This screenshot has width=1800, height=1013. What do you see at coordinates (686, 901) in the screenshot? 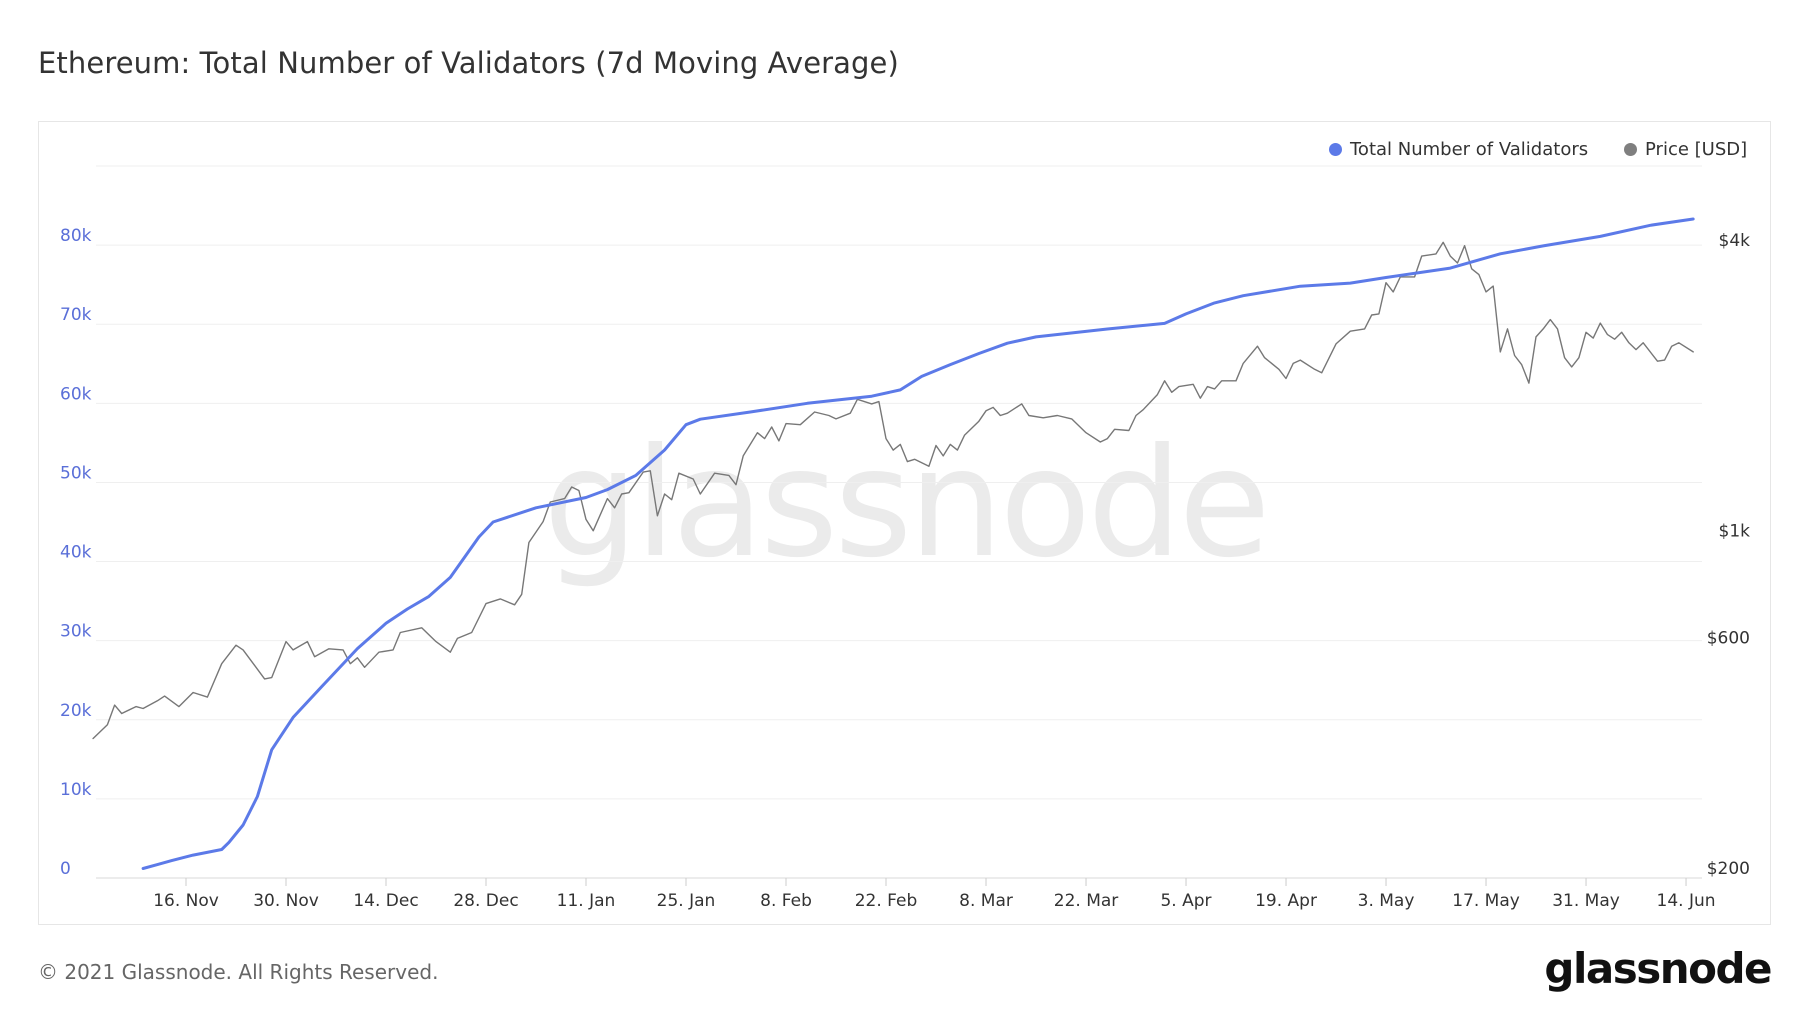
I see `x-axis-tick-label: 25. Jan` at bounding box center [686, 901].